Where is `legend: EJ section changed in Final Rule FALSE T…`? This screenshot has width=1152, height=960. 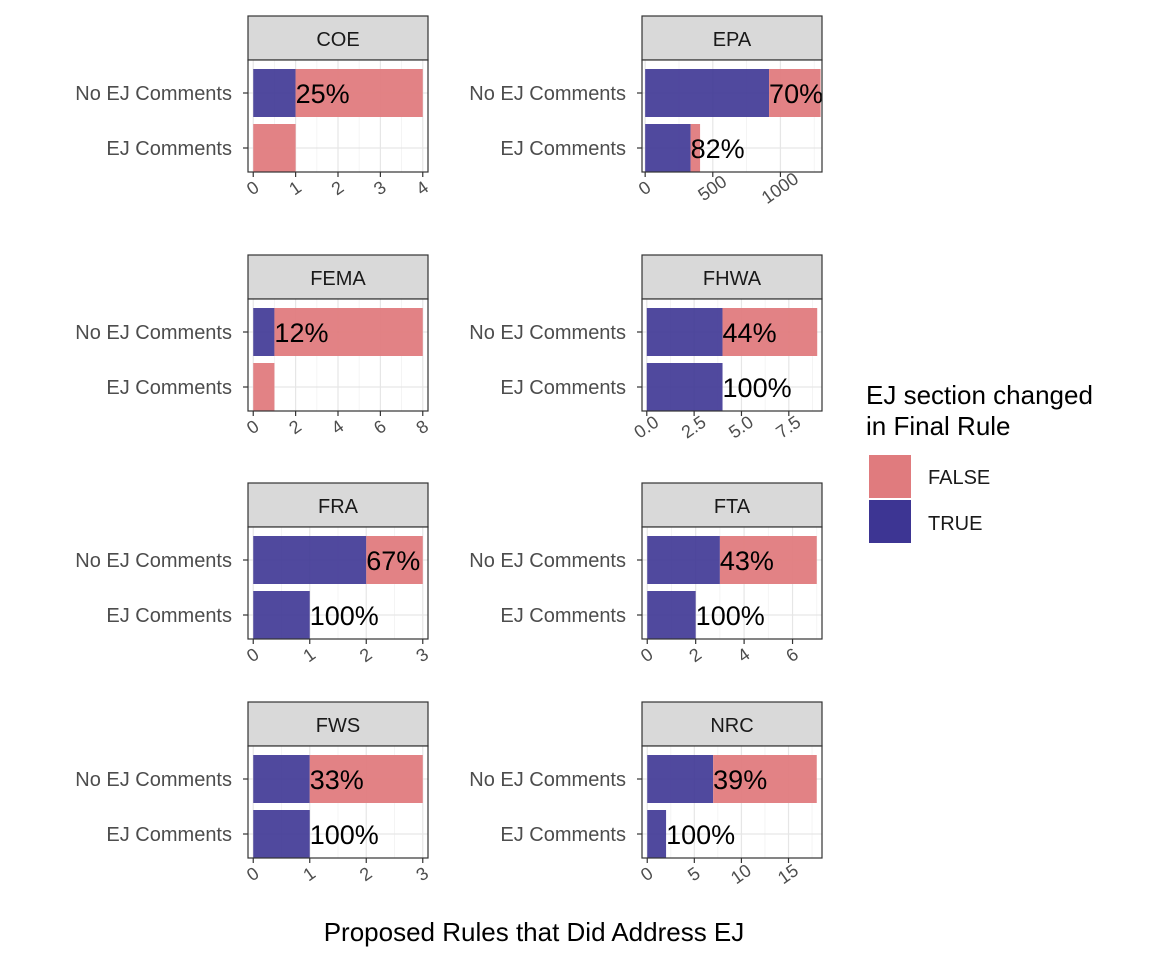
legend: EJ section changed in Final Rule FALSE T… is located at coordinates (979, 461).